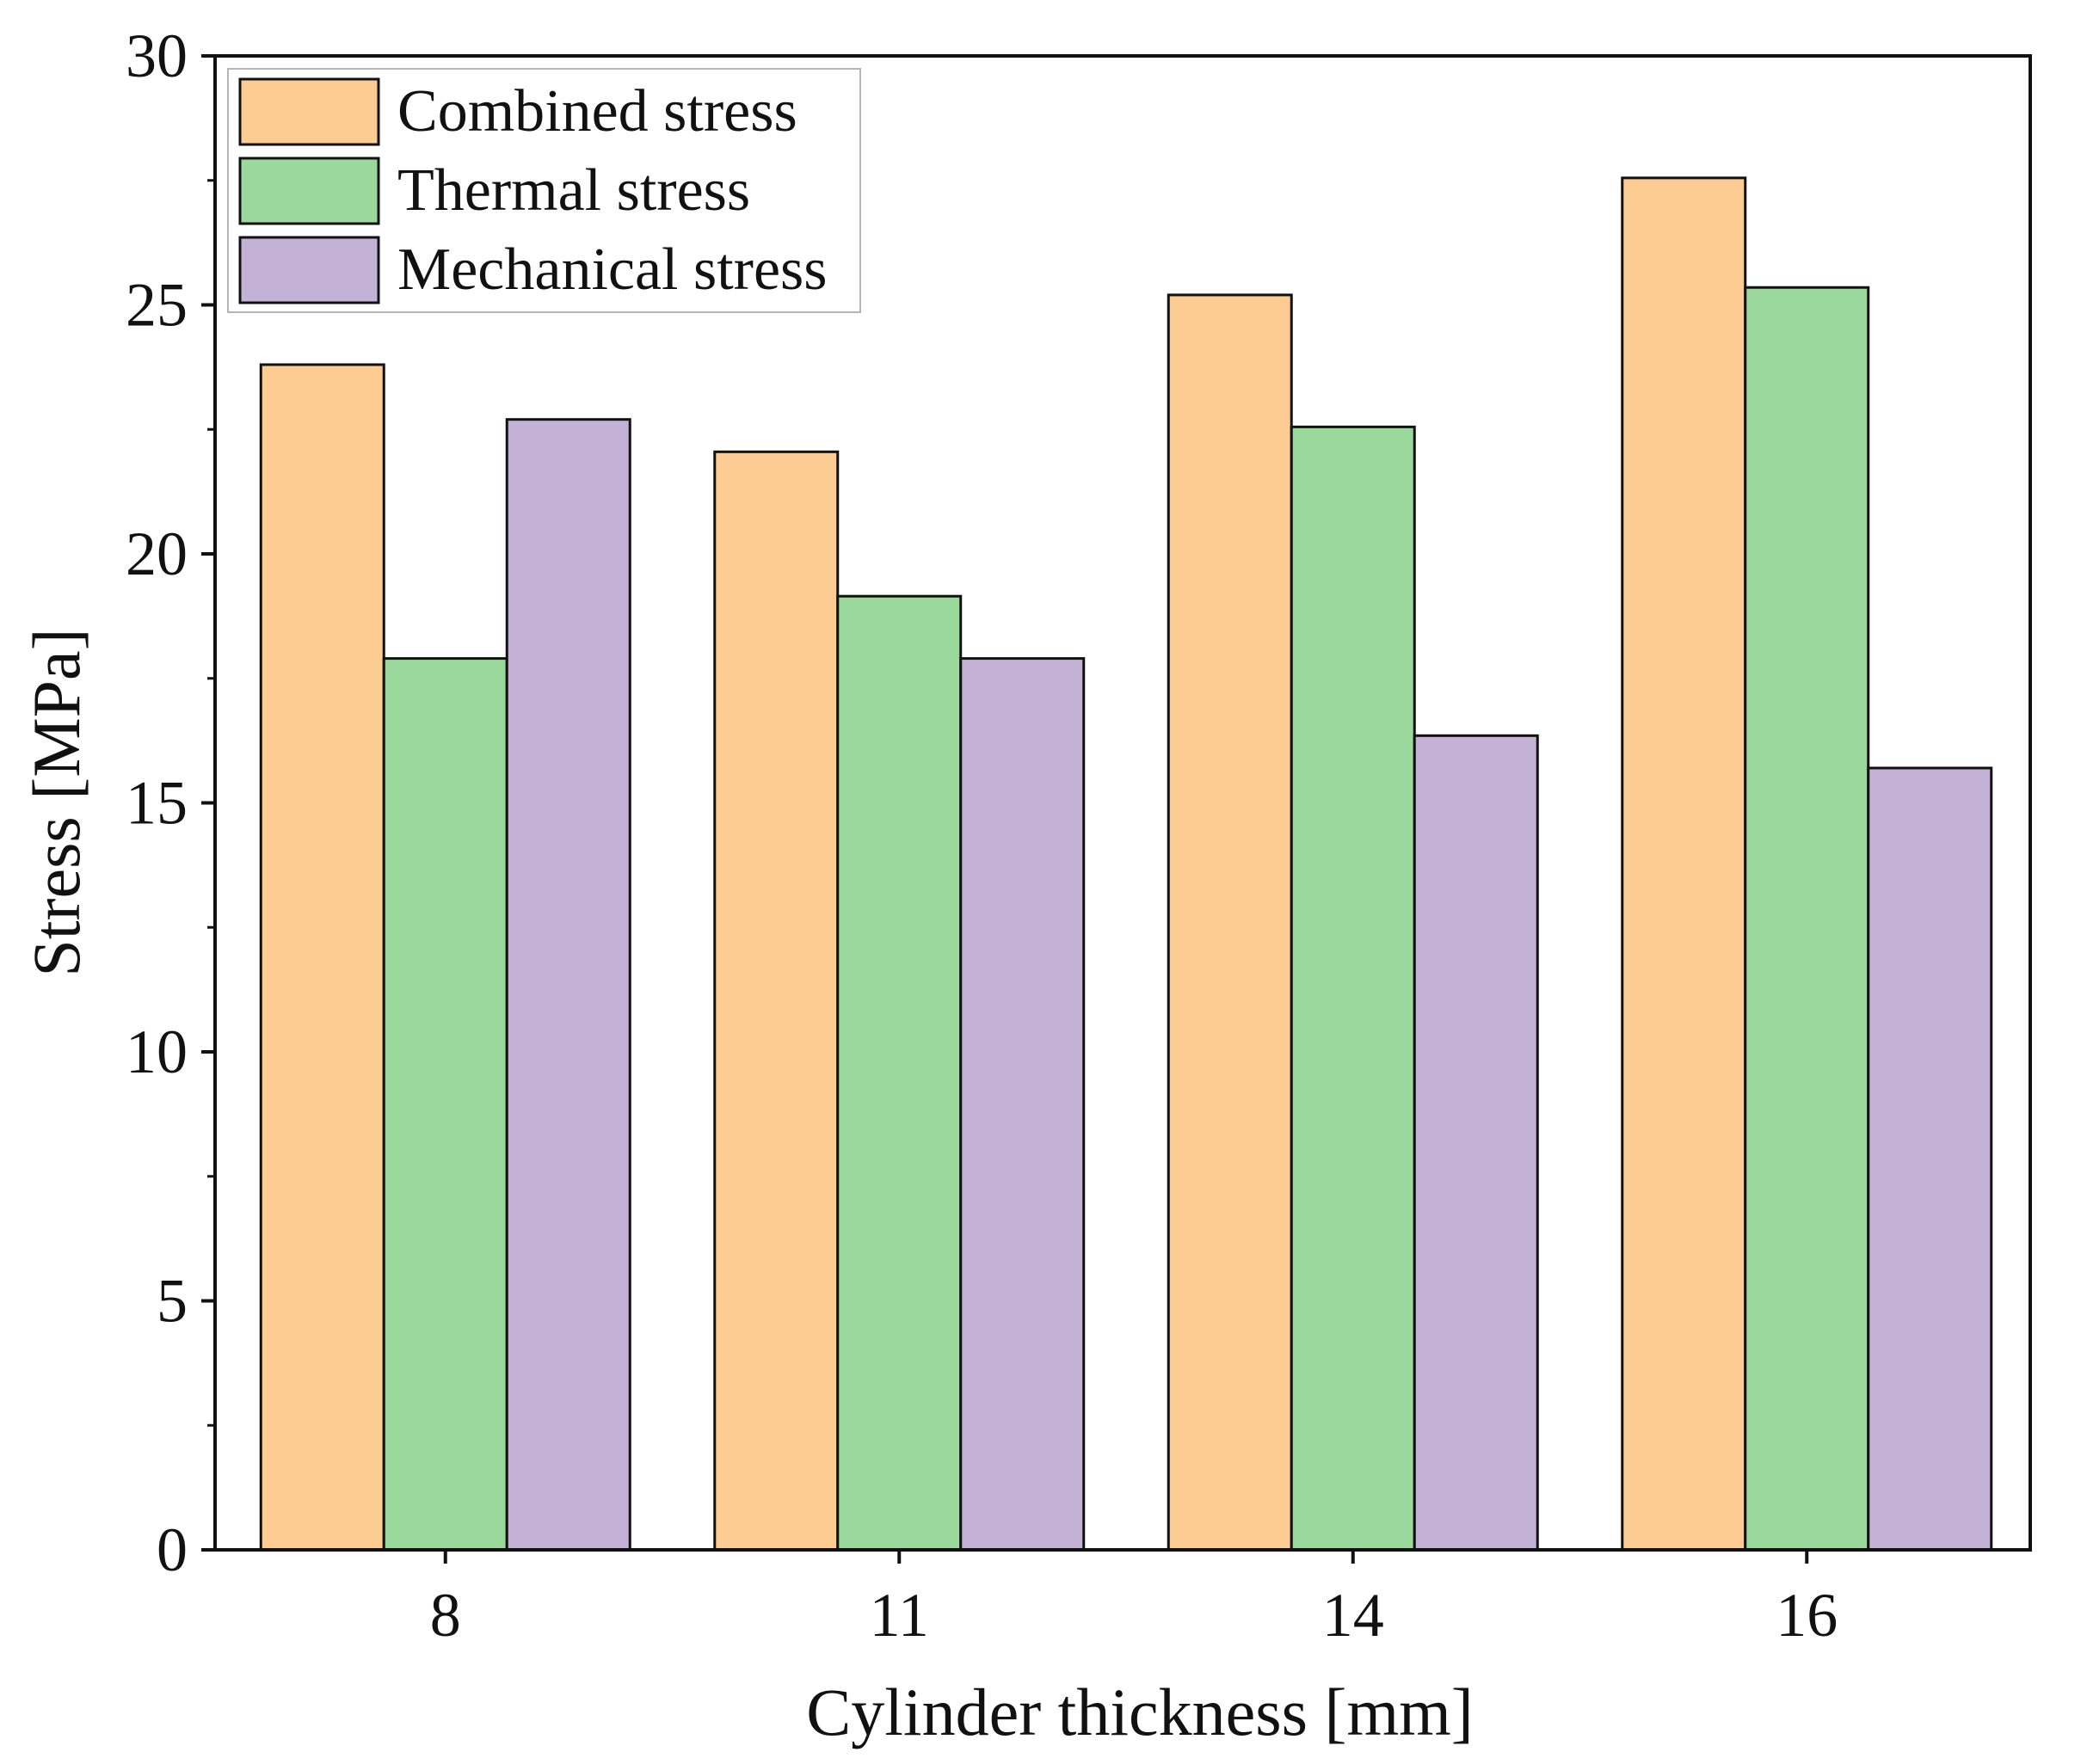 The image size is (2081, 1764). What do you see at coordinates (173, 1302) in the screenshot?
I see `y-tick-label: 5` at bounding box center [173, 1302].